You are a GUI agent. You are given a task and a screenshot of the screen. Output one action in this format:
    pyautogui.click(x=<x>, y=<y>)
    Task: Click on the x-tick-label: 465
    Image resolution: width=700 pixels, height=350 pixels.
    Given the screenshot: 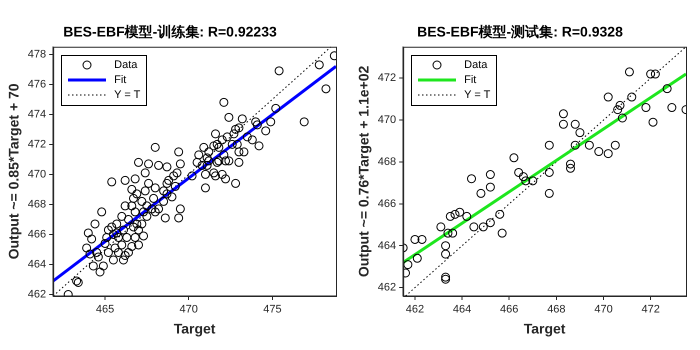 What is the action you would take?
    pyautogui.click(x=105, y=310)
    